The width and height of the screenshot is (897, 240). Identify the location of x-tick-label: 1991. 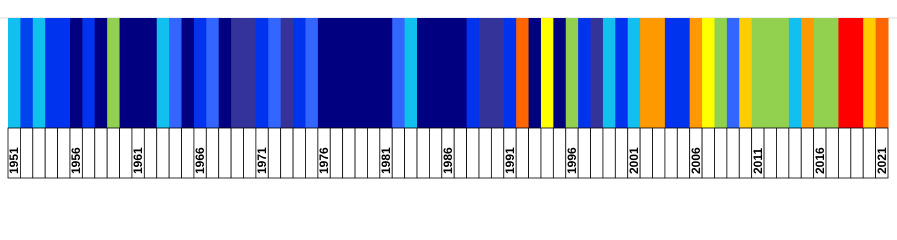
(510, 160).